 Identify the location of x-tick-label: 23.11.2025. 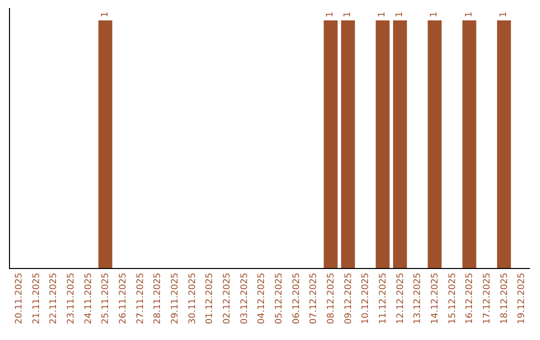
(71, 298).